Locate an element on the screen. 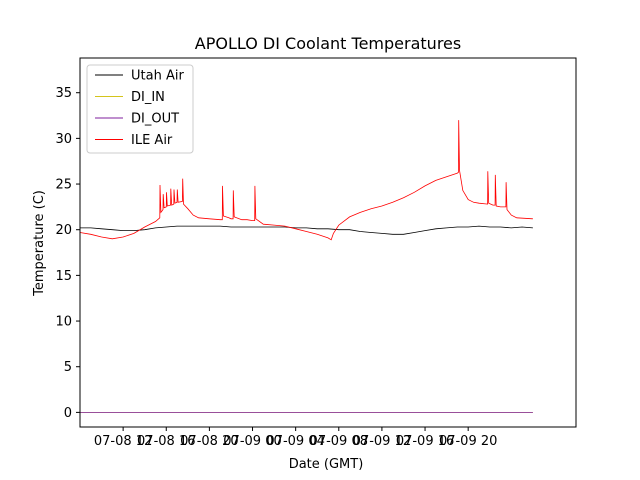 The image size is (640, 480). y-tick-label: 30 is located at coordinates (63, 139).